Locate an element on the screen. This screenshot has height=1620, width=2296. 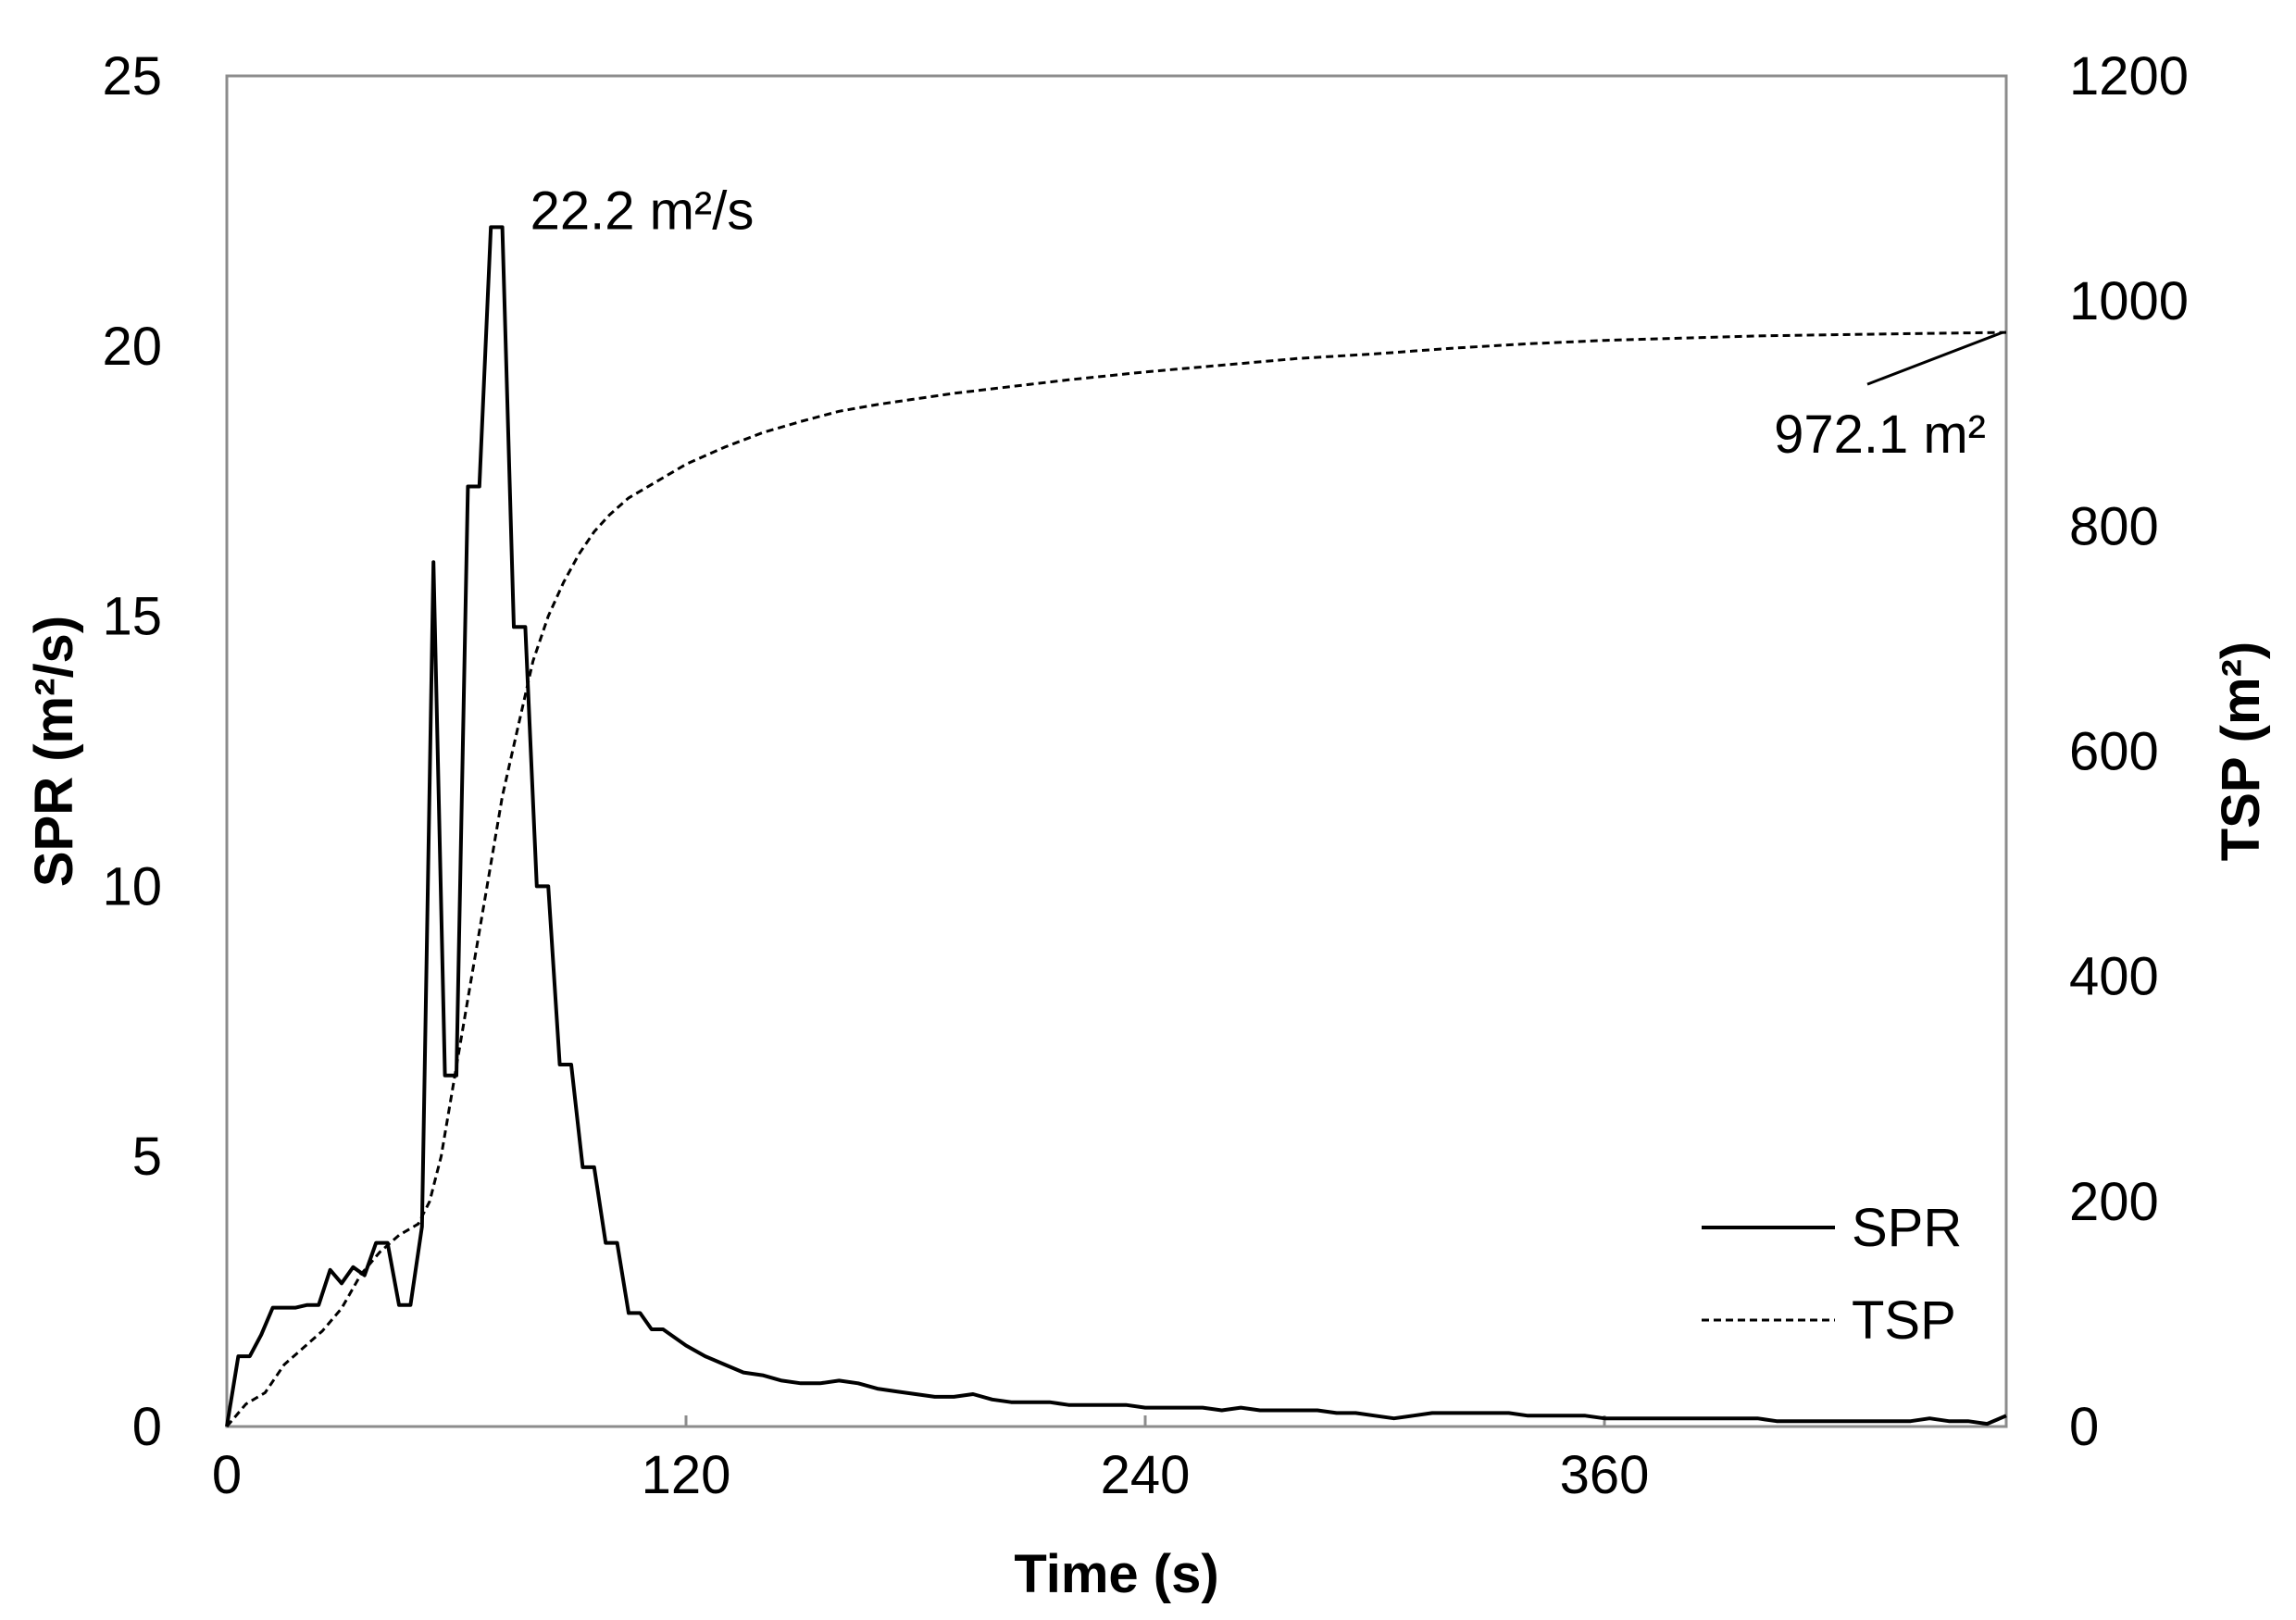
y-axis-title: SPR (m²/s) is located at coordinates (54, 751).